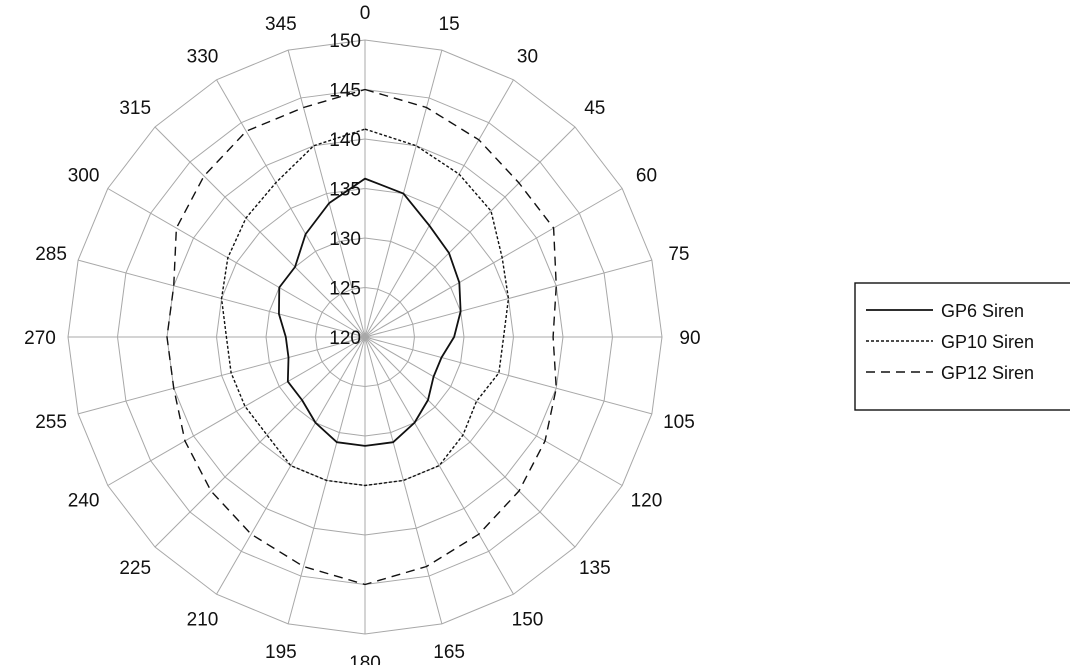 The image size is (1070, 665). What do you see at coordinates (678, 254) in the screenshot?
I see `angle-label-75: 75` at bounding box center [678, 254].